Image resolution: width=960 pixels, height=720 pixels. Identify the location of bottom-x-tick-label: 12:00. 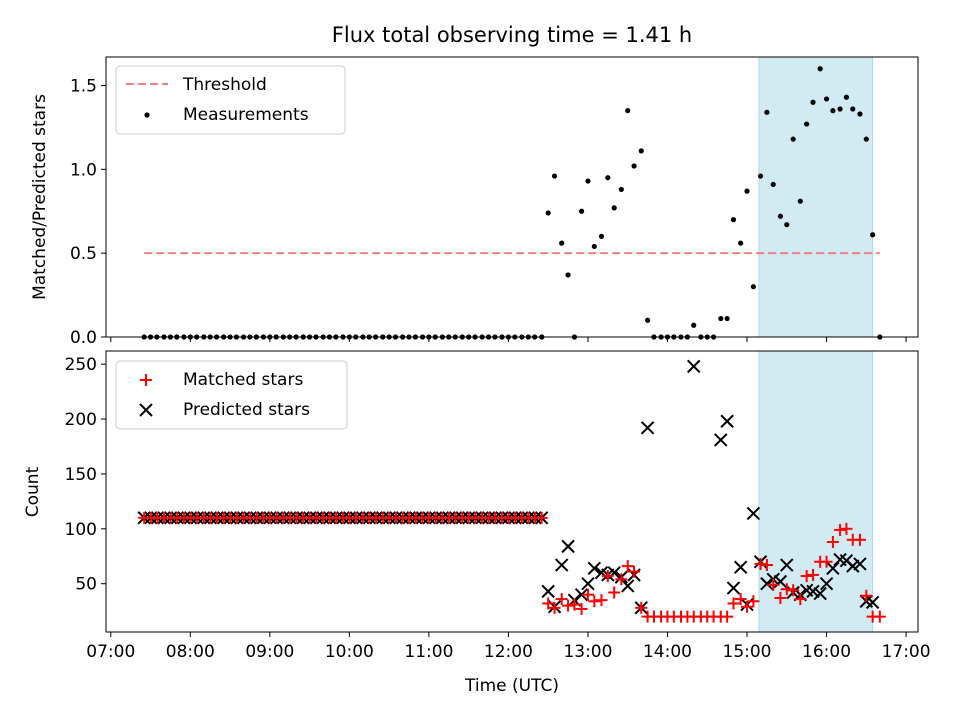
(508, 652).